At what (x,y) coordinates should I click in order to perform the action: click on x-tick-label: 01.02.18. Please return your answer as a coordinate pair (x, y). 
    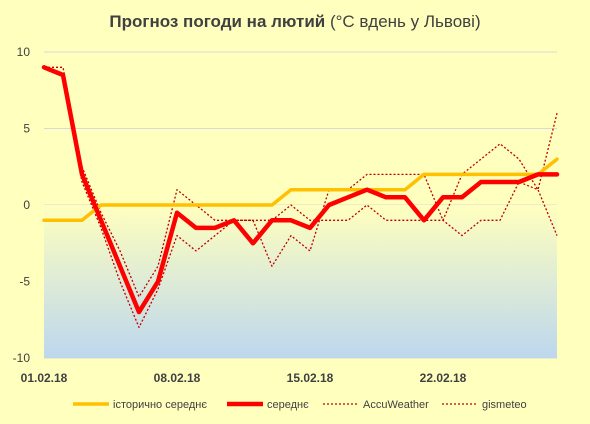
    Looking at the image, I should click on (44, 378).